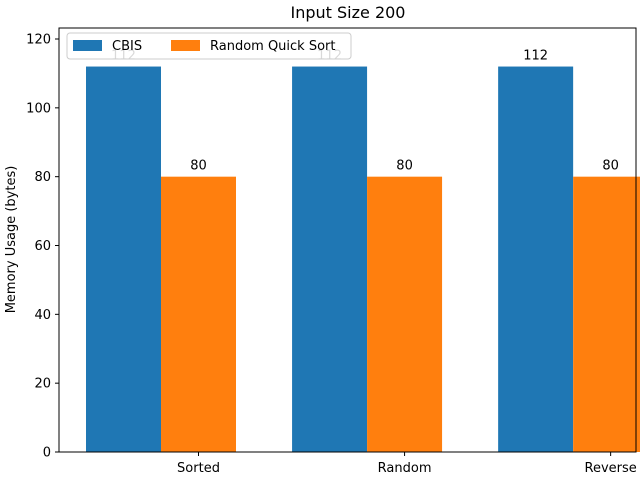 This screenshot has width=640, height=484. What do you see at coordinates (38, 40) in the screenshot?
I see `y-tick-label: 120` at bounding box center [38, 40].